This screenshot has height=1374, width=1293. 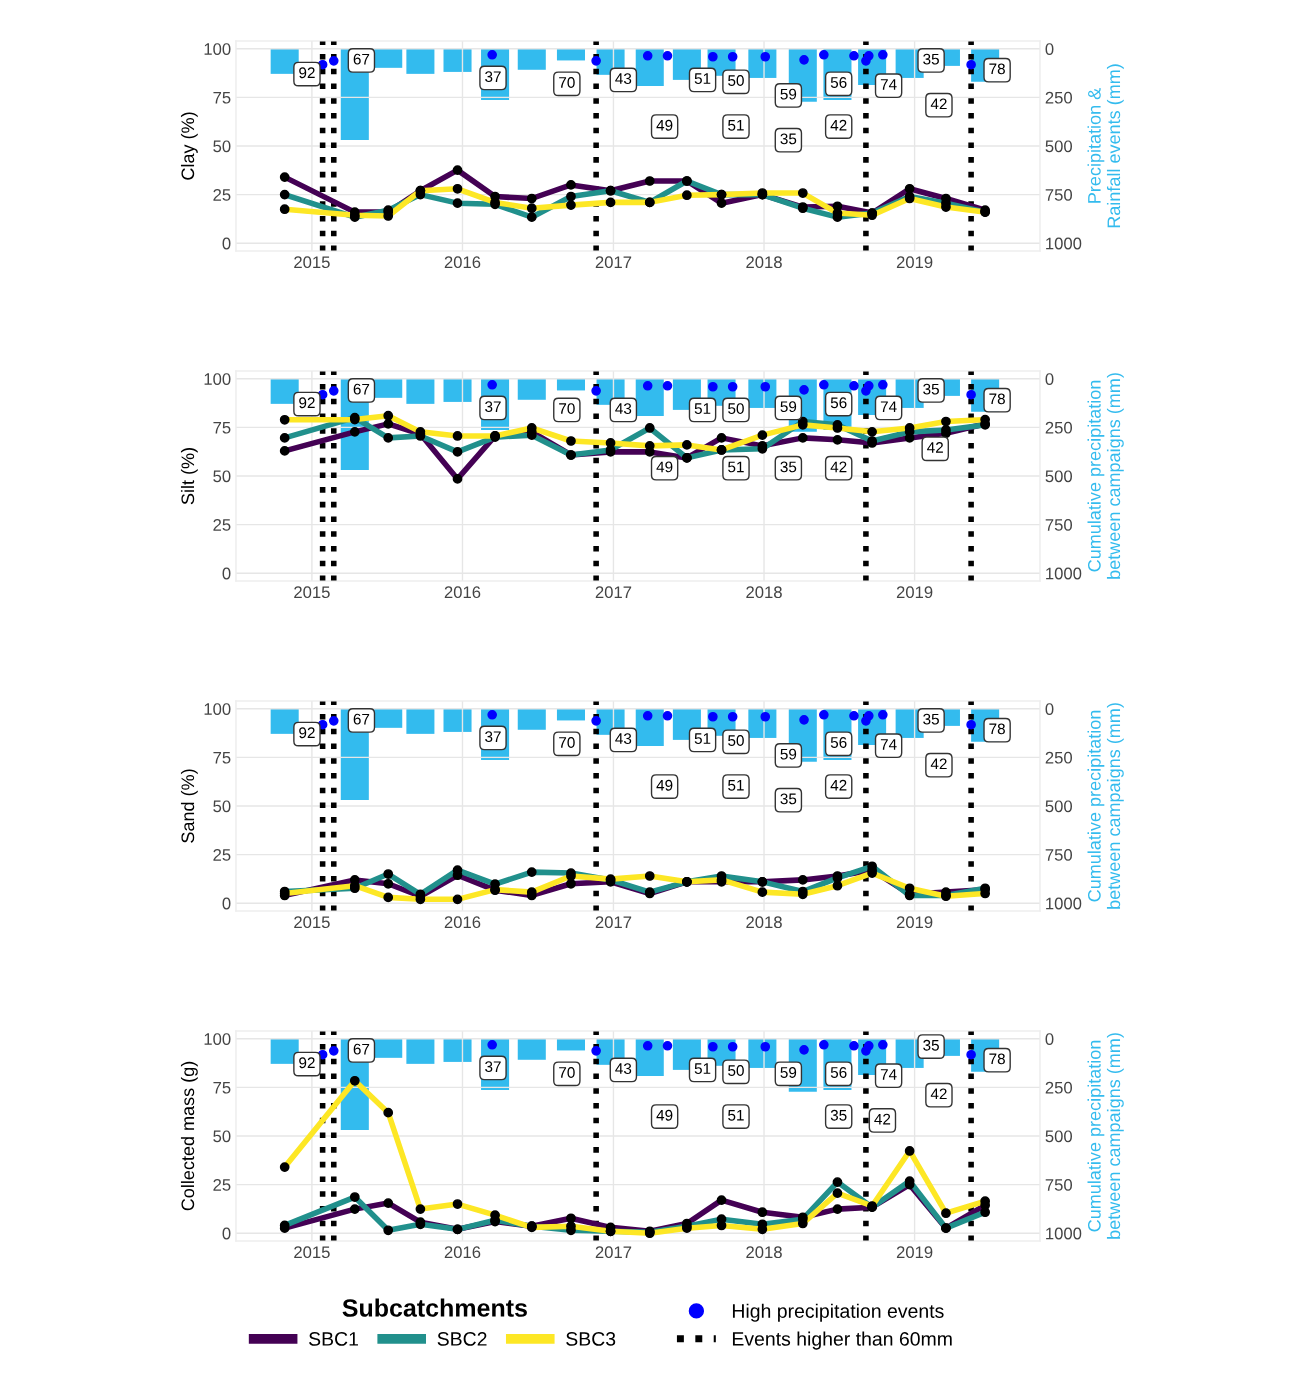 What do you see at coordinates (434, 1307) in the screenshot?
I see `legend-title: Subcatchments` at bounding box center [434, 1307].